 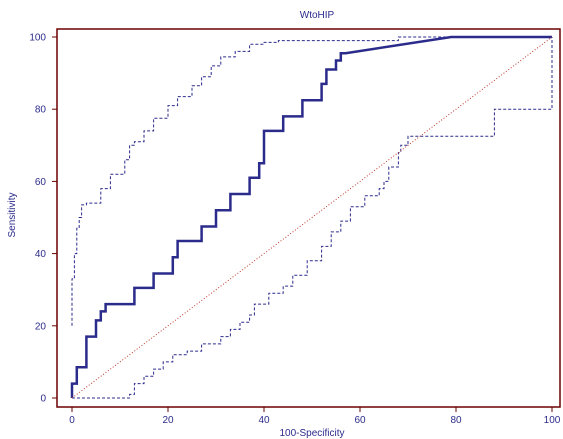 I want to click on x-tick-label: 40, so click(x=264, y=420).